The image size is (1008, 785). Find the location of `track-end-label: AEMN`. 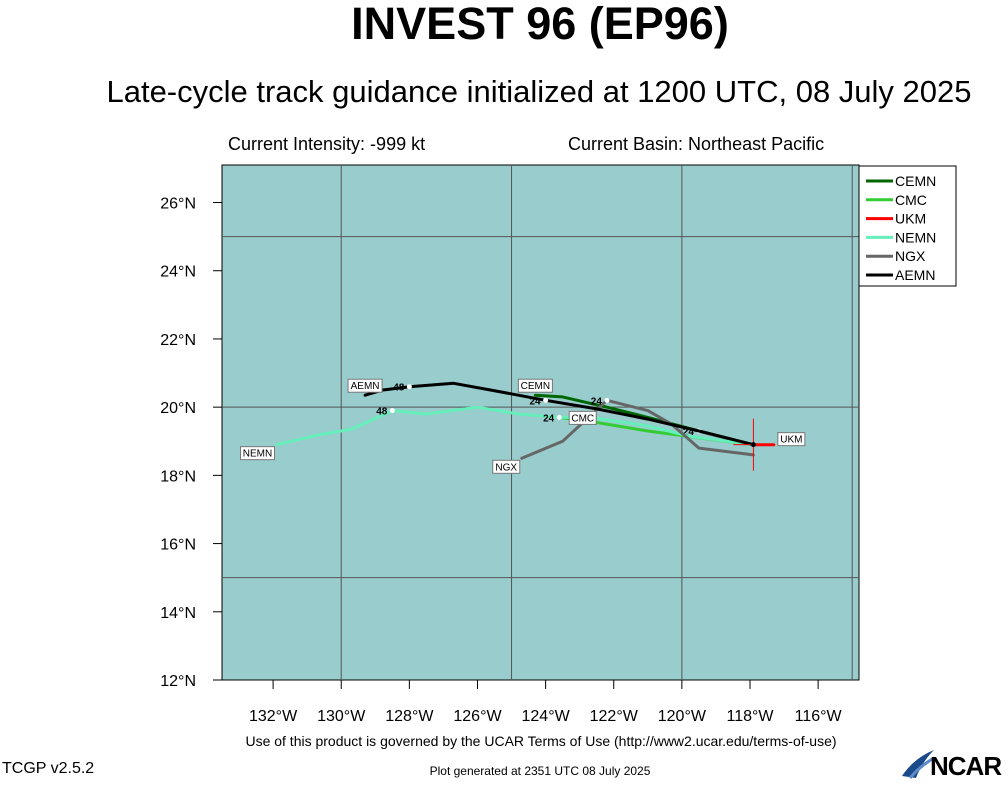

track-end-label: AEMN is located at coordinates (365, 386).